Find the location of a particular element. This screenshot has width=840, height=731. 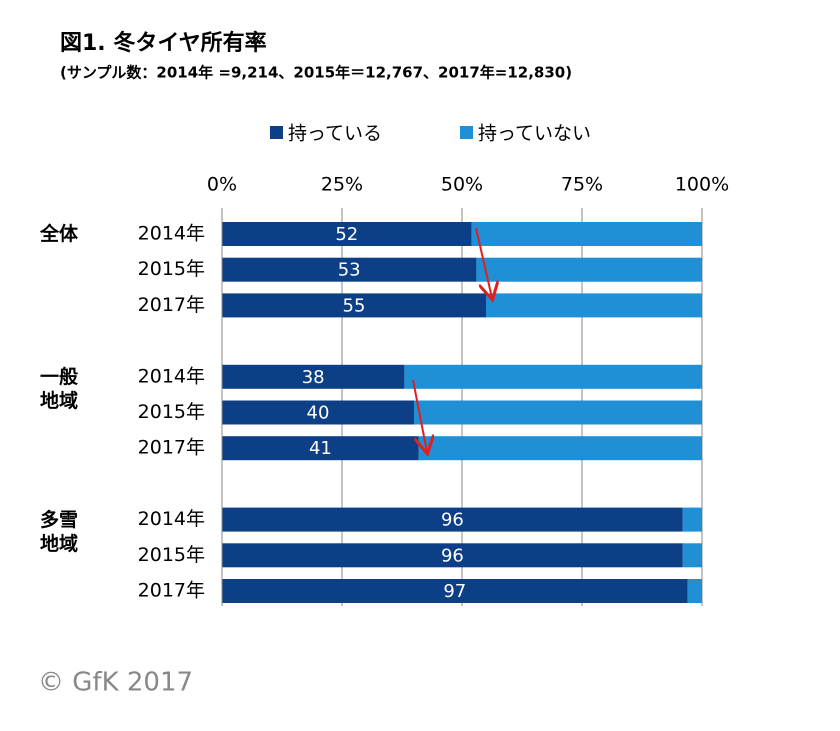

data-label: 97 is located at coordinates (454, 591).